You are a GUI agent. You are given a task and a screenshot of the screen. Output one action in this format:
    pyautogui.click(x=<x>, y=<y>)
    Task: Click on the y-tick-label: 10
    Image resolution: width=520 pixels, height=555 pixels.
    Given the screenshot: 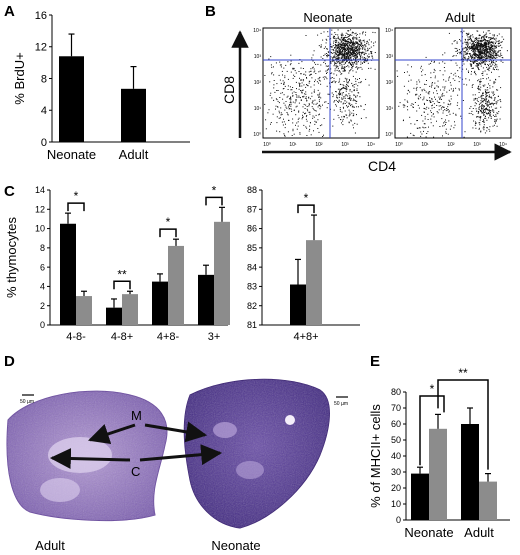 What is the action you would take?
    pyautogui.click(x=40, y=229)
    